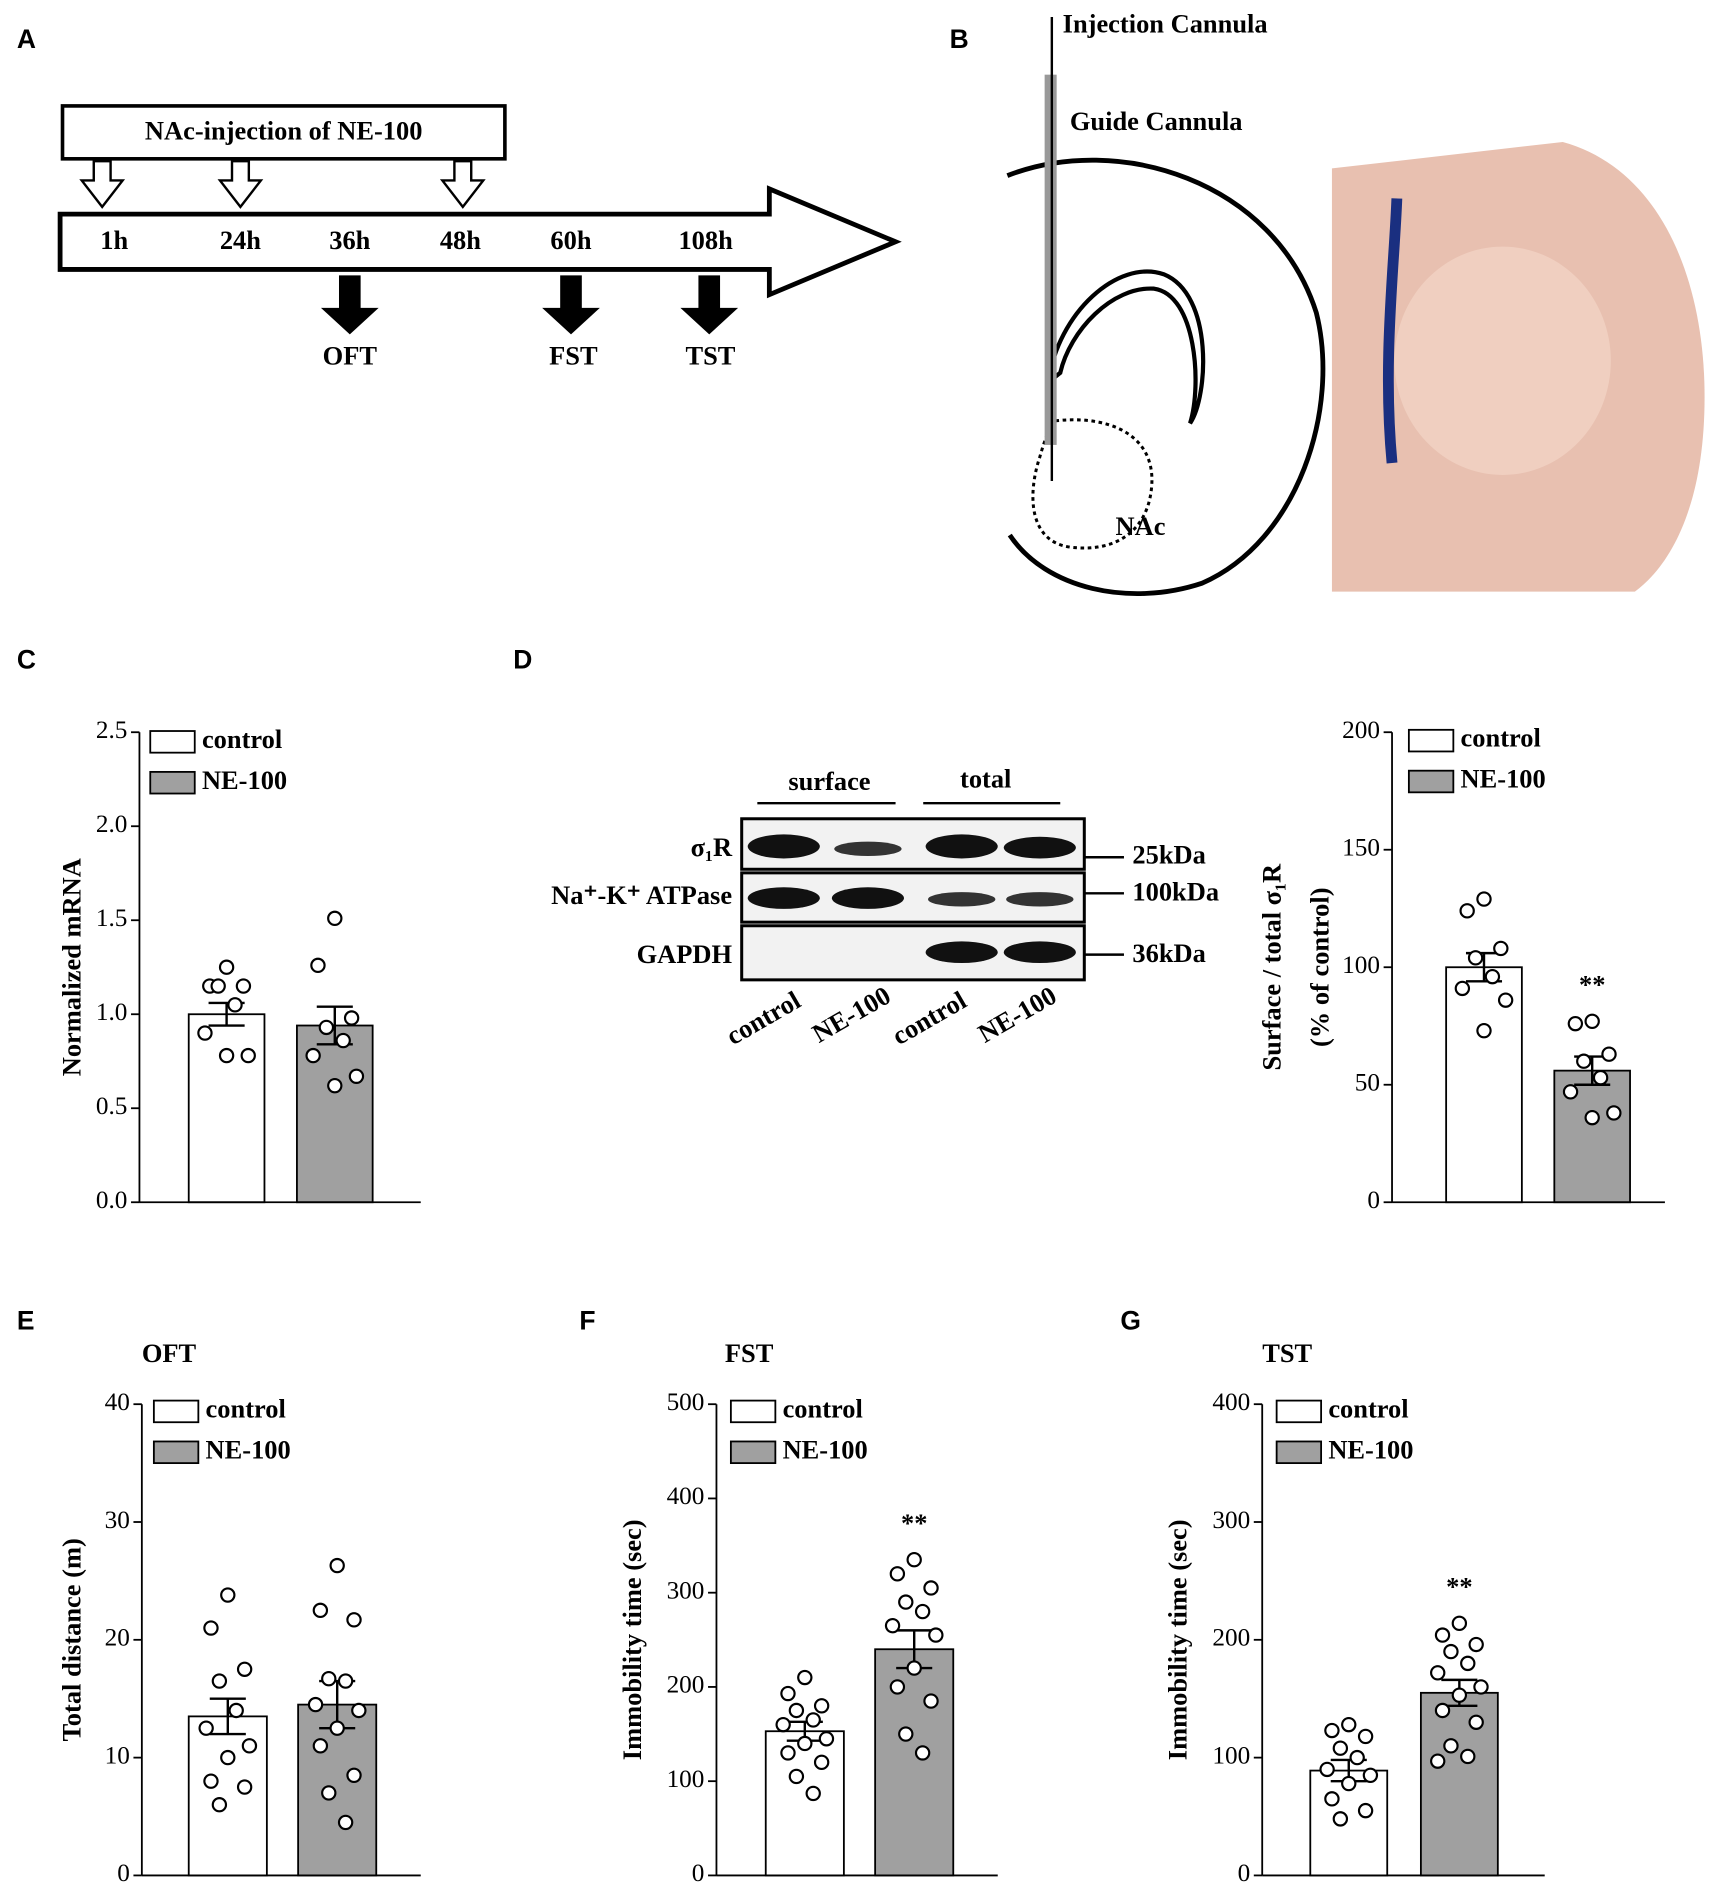  What do you see at coordinates (460, 240) in the screenshot?
I see `time-label: 48h` at bounding box center [460, 240].